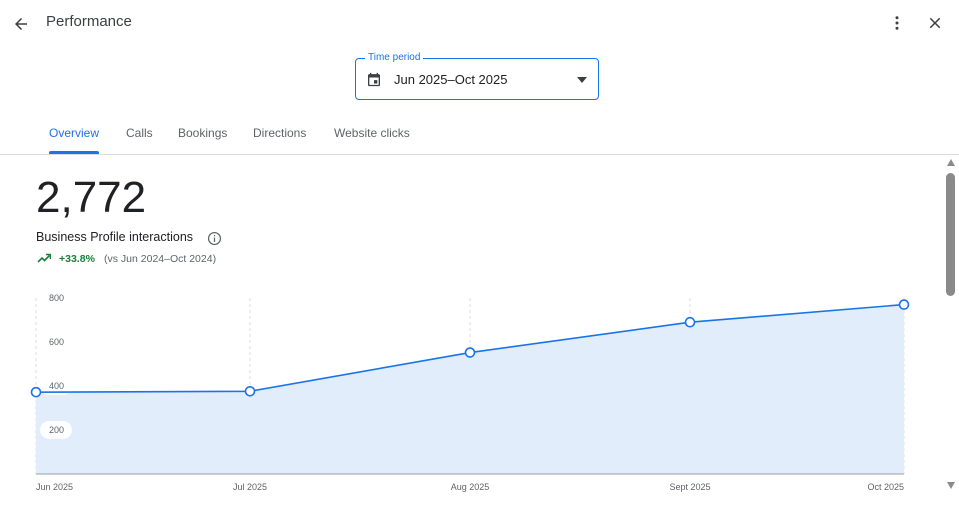 The width and height of the screenshot is (959, 517). What do you see at coordinates (74, 133) in the screenshot?
I see `tab-overview: Overview` at bounding box center [74, 133].